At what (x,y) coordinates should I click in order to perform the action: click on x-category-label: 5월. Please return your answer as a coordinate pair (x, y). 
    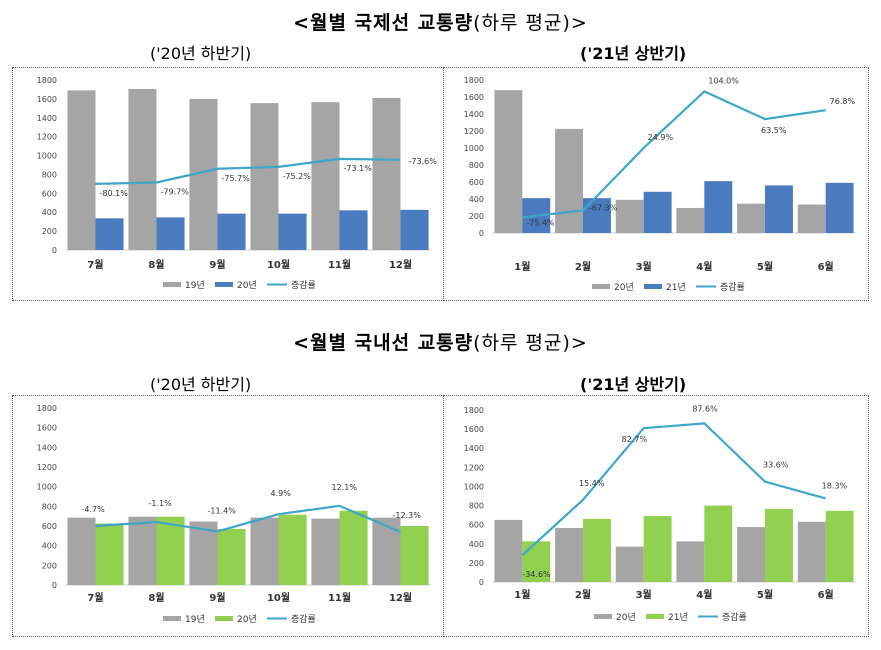
    Looking at the image, I should click on (765, 595).